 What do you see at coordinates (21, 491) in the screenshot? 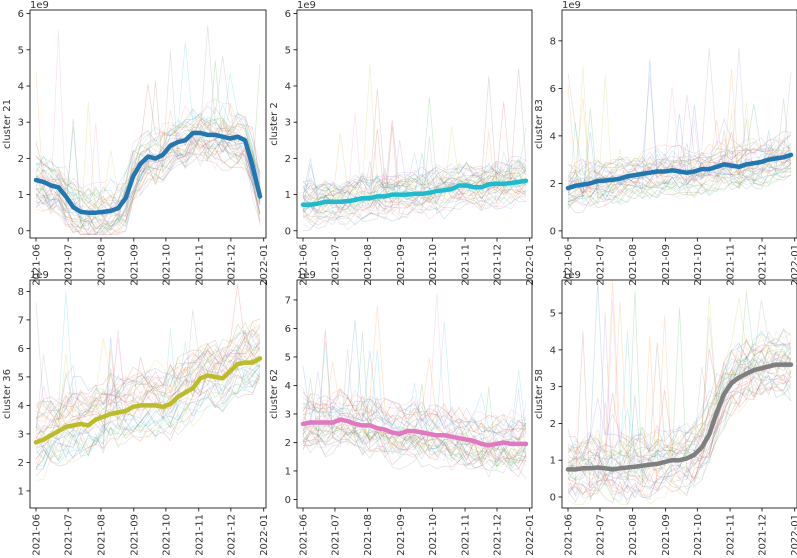
I see `y-tick-label: 1` at bounding box center [21, 491].